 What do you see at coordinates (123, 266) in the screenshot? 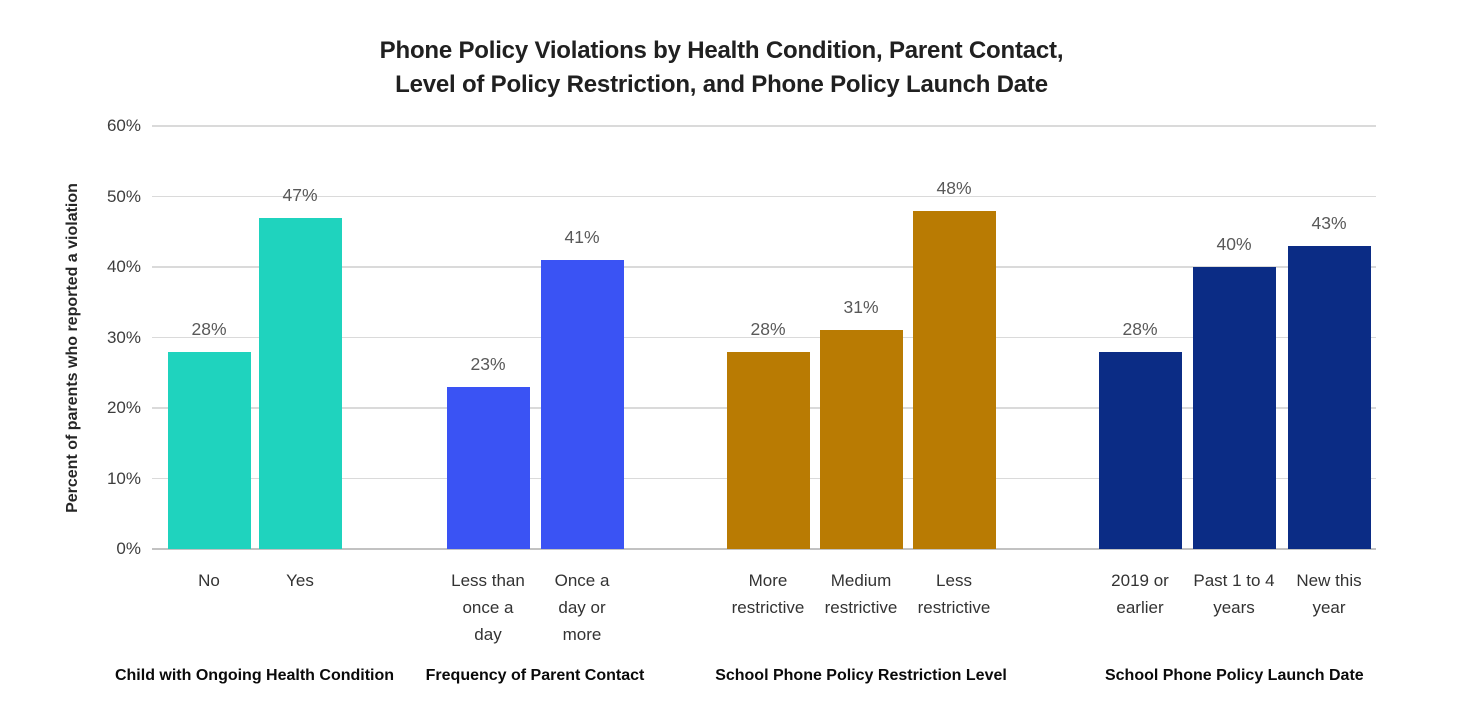
I see `y-tick-label: 40%` at bounding box center [123, 266].